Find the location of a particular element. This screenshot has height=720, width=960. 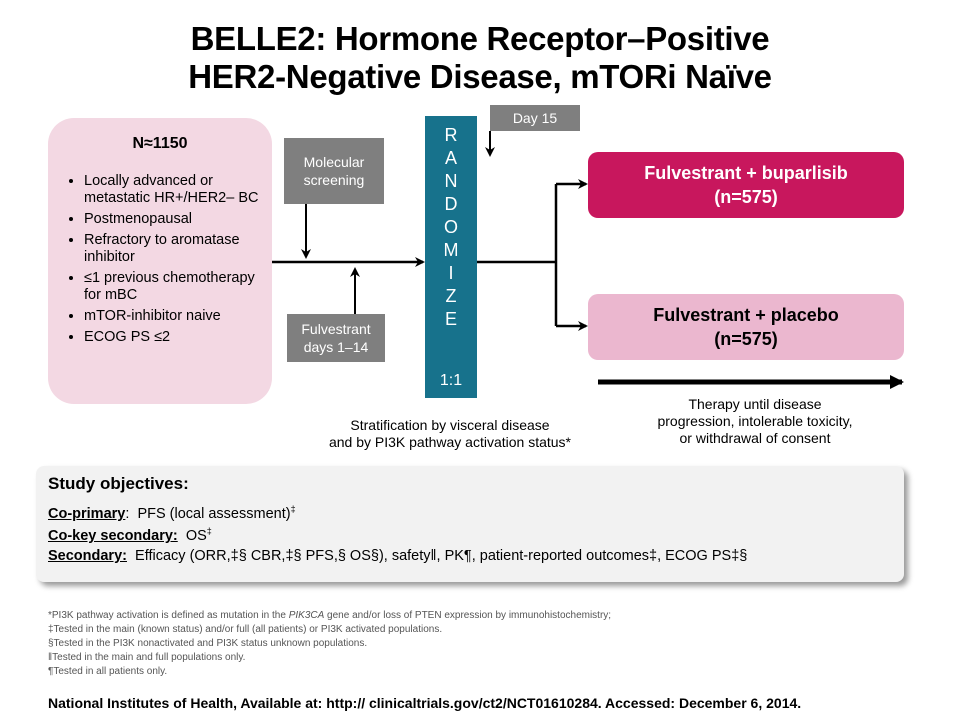

stratification-line: Stratification by visceral disease is located at coordinates (450, 425).